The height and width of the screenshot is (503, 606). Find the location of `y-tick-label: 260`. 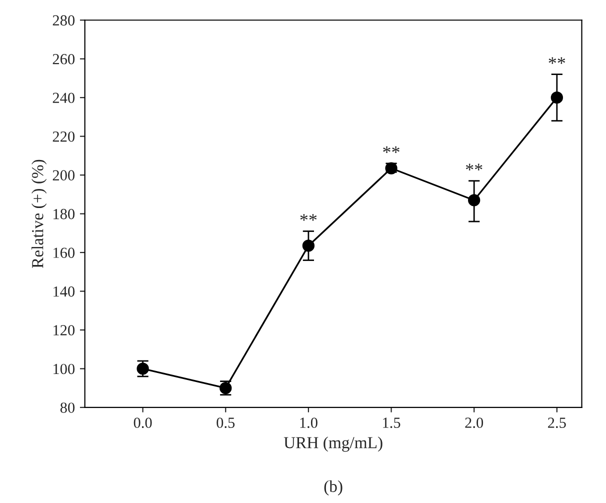

y-tick-label: 260 is located at coordinates (63, 59).